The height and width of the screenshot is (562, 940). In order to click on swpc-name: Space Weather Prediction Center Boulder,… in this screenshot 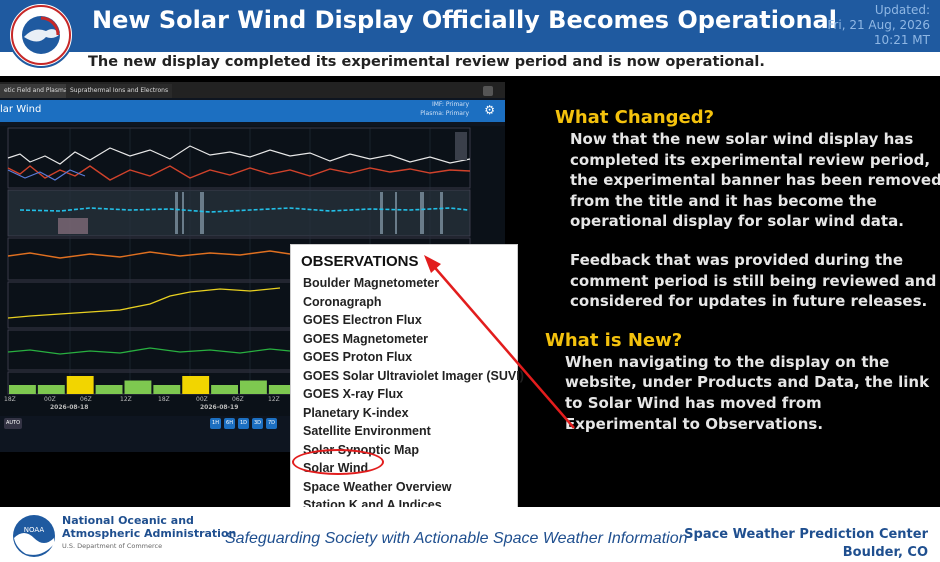, I will do `click(806, 544)`.